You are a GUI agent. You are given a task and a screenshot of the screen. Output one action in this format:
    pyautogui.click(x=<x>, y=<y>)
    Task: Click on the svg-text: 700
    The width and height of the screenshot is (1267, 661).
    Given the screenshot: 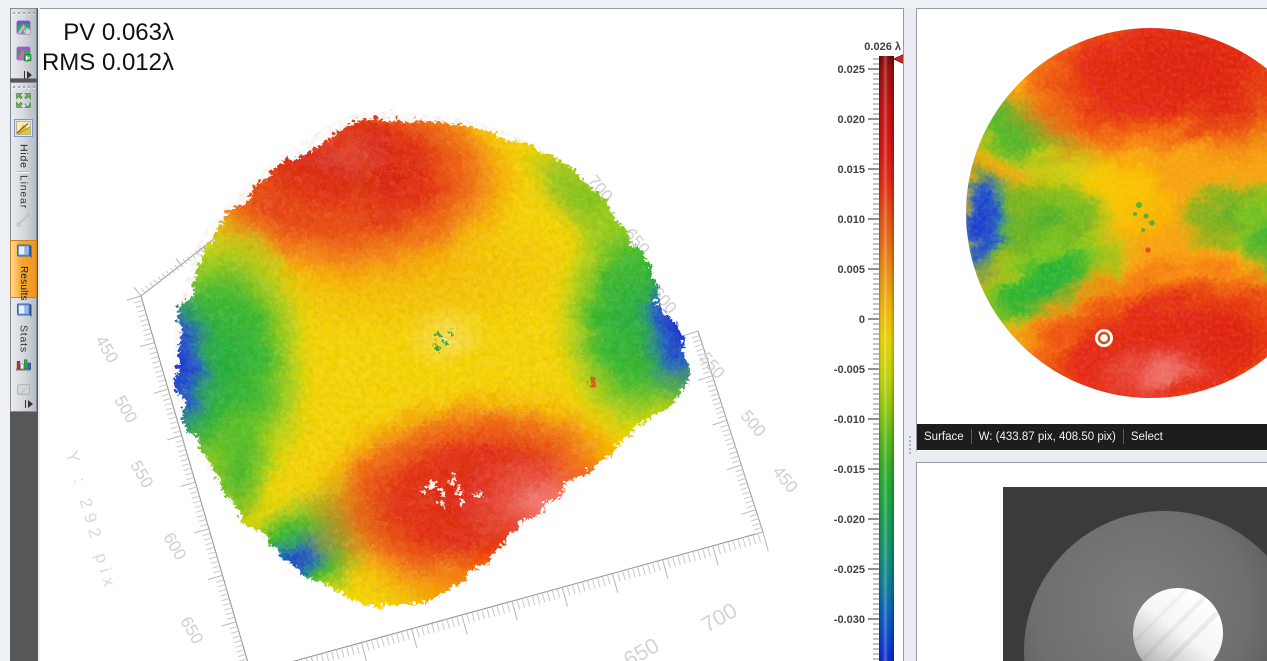 What is the action you would take?
    pyautogui.click(x=719, y=617)
    